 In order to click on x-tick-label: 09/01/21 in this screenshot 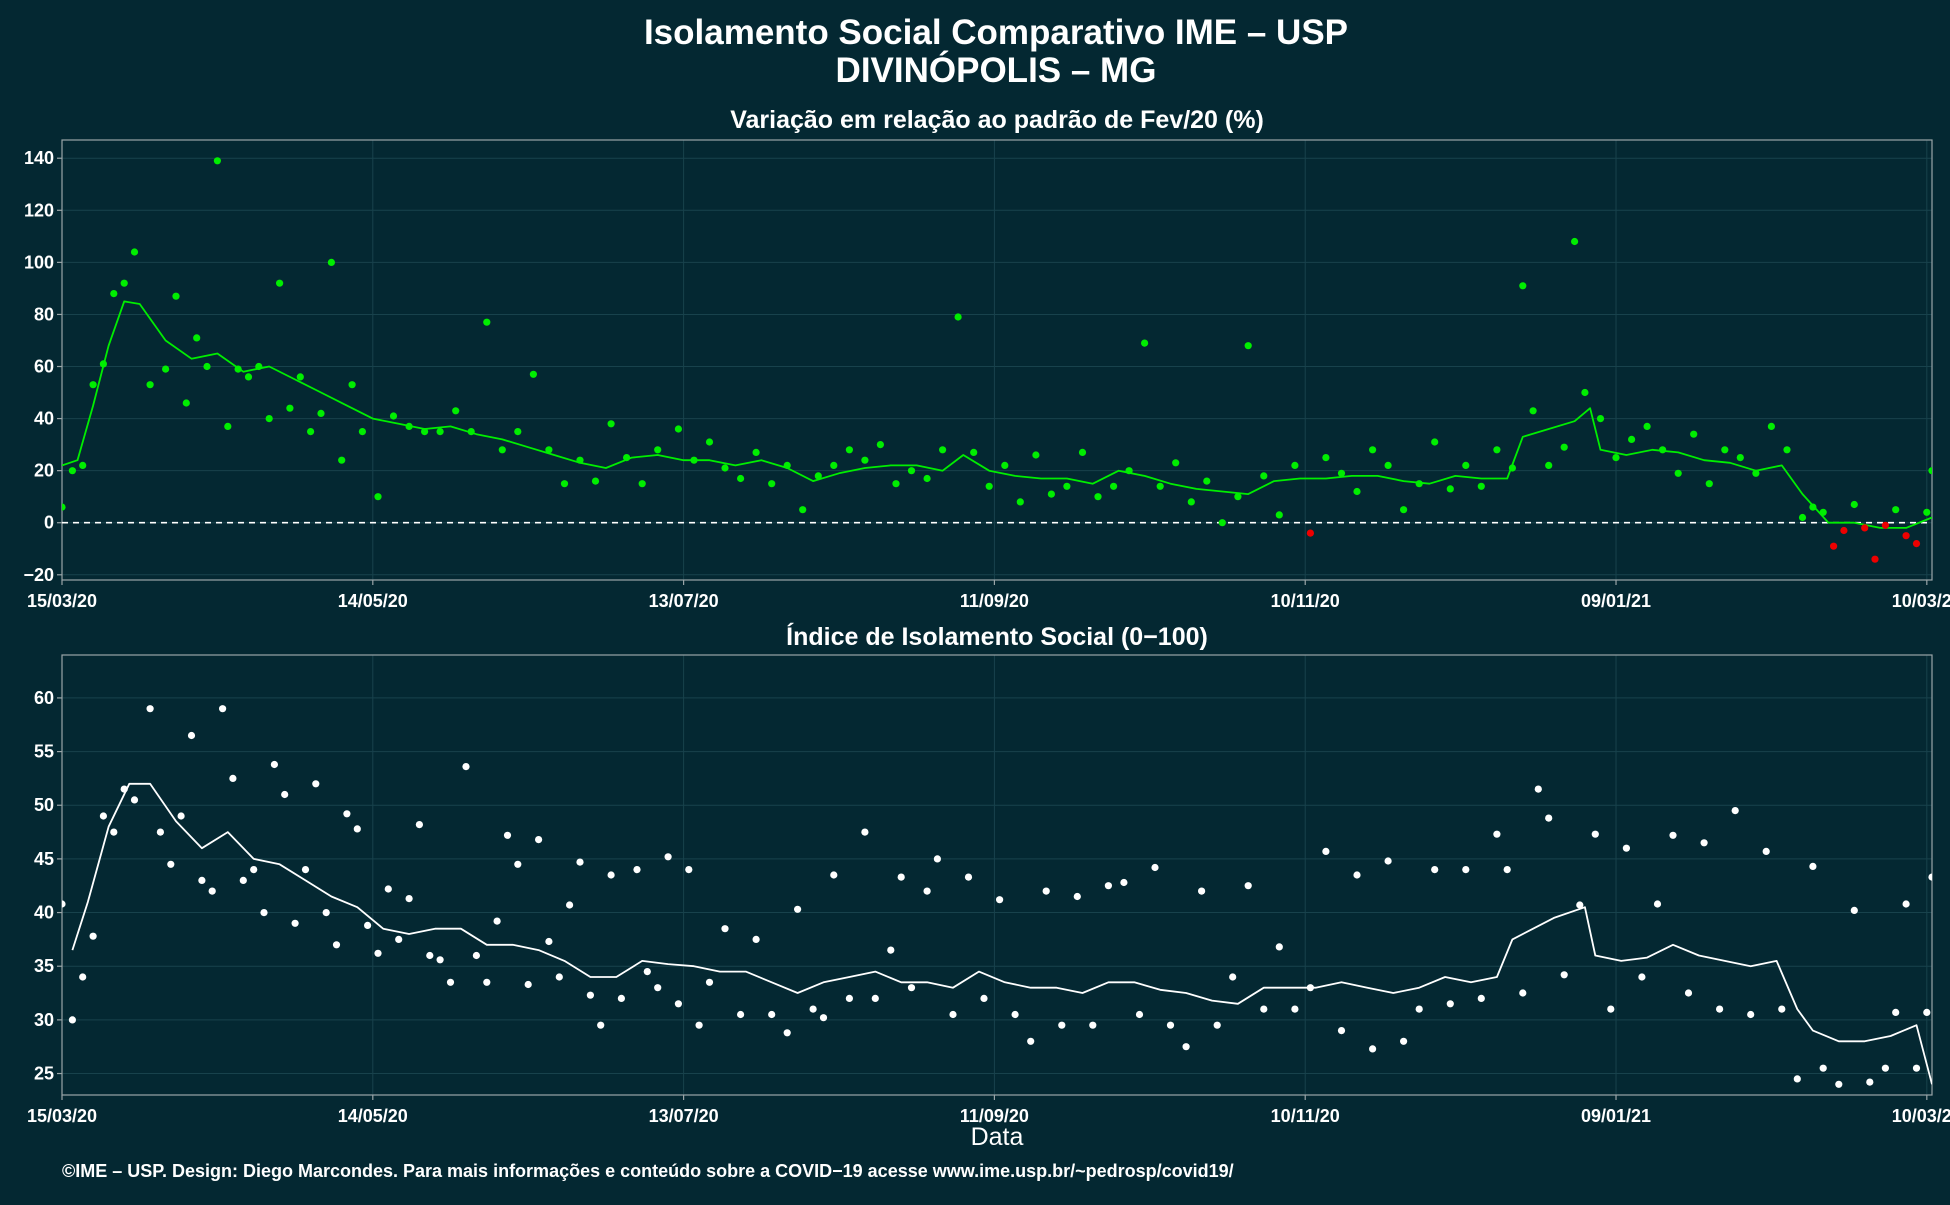, I will do `click(1616, 1116)`.